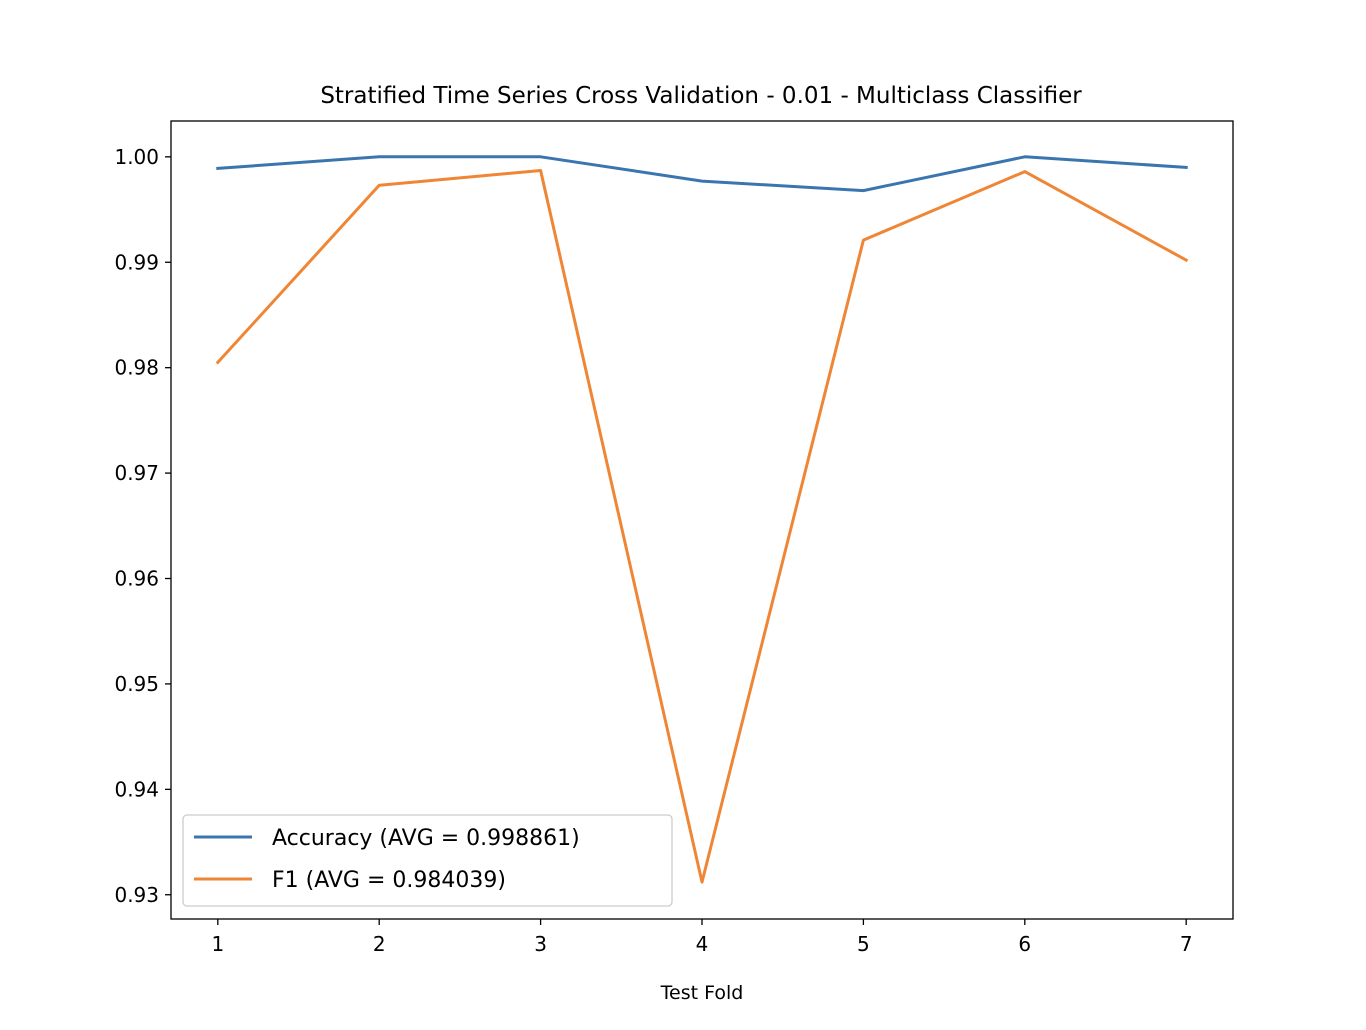  I want to click on y-axis: 0.93 0.94 0.95 0.96 0.97 0.98 0.99 1.00, so click(142, 526).